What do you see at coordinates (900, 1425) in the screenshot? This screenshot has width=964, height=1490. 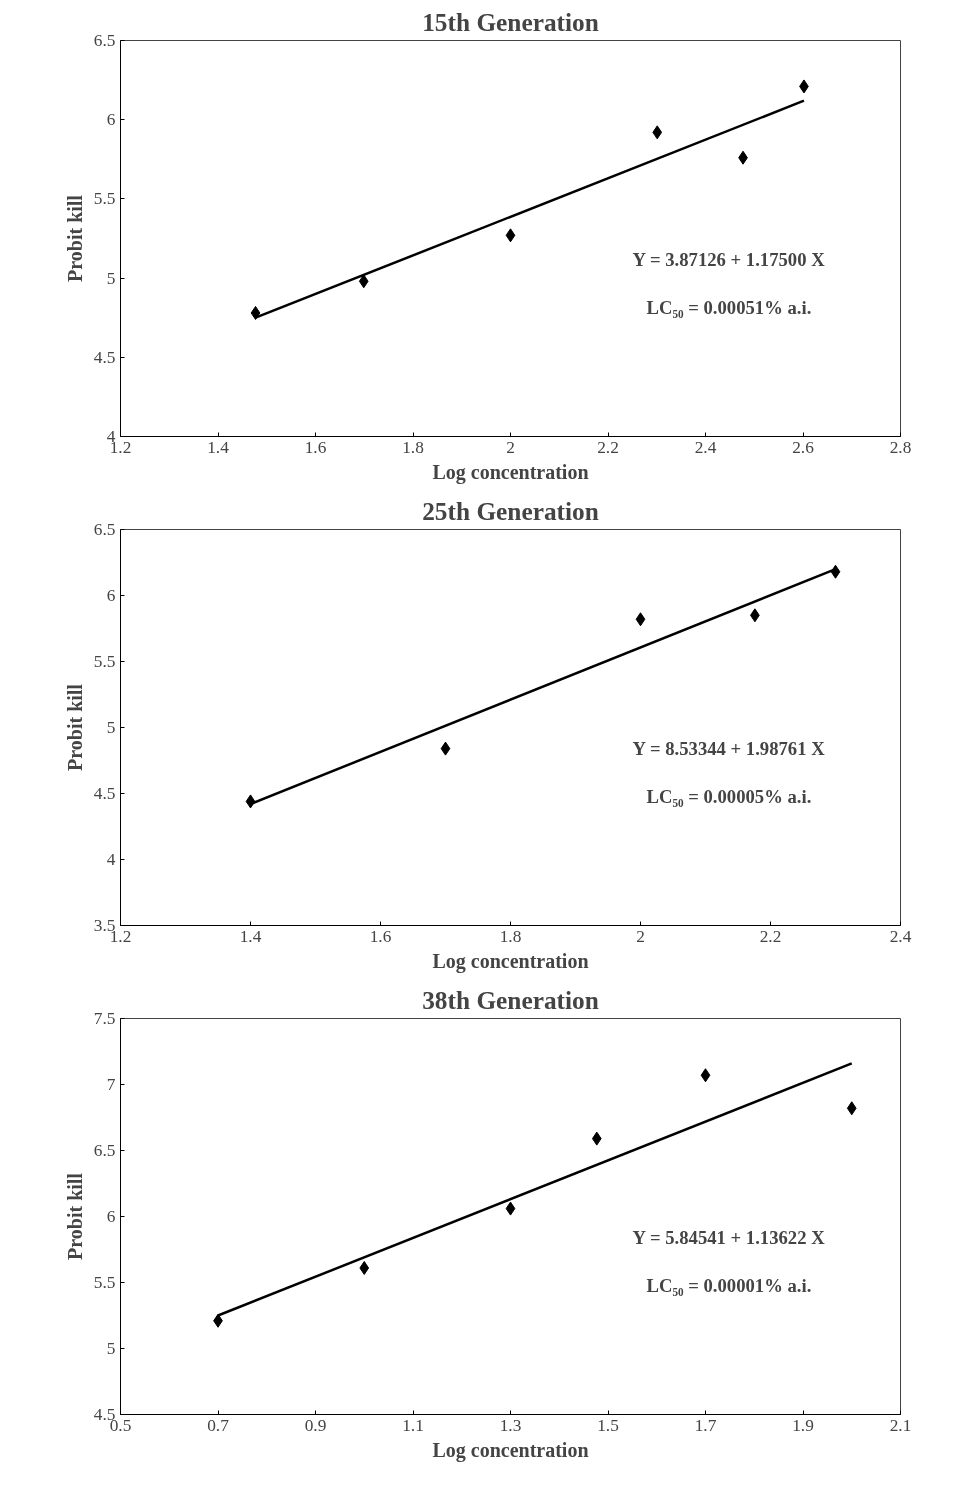 I see `x-tick-label: 2.1` at bounding box center [900, 1425].